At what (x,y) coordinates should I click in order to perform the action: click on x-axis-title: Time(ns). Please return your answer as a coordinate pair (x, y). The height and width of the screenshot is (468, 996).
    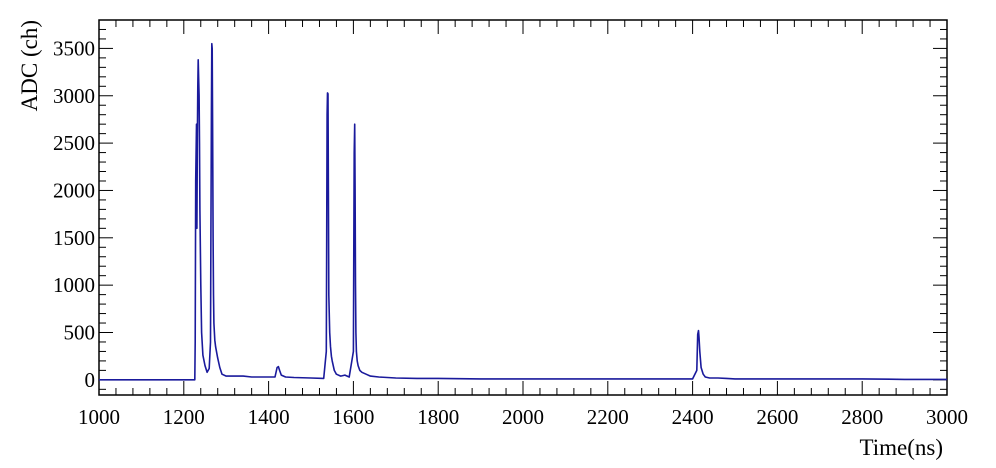
    Looking at the image, I should click on (902, 447).